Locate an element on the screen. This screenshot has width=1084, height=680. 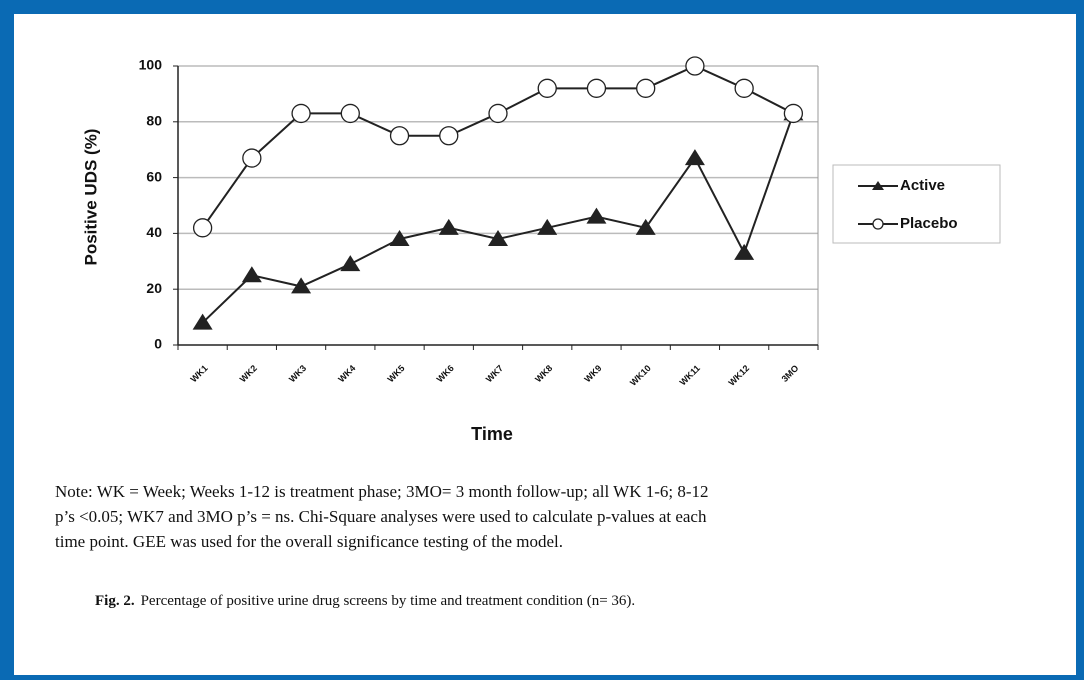
y-axis-title: Positive UDS (%) is located at coordinates (90, 197).